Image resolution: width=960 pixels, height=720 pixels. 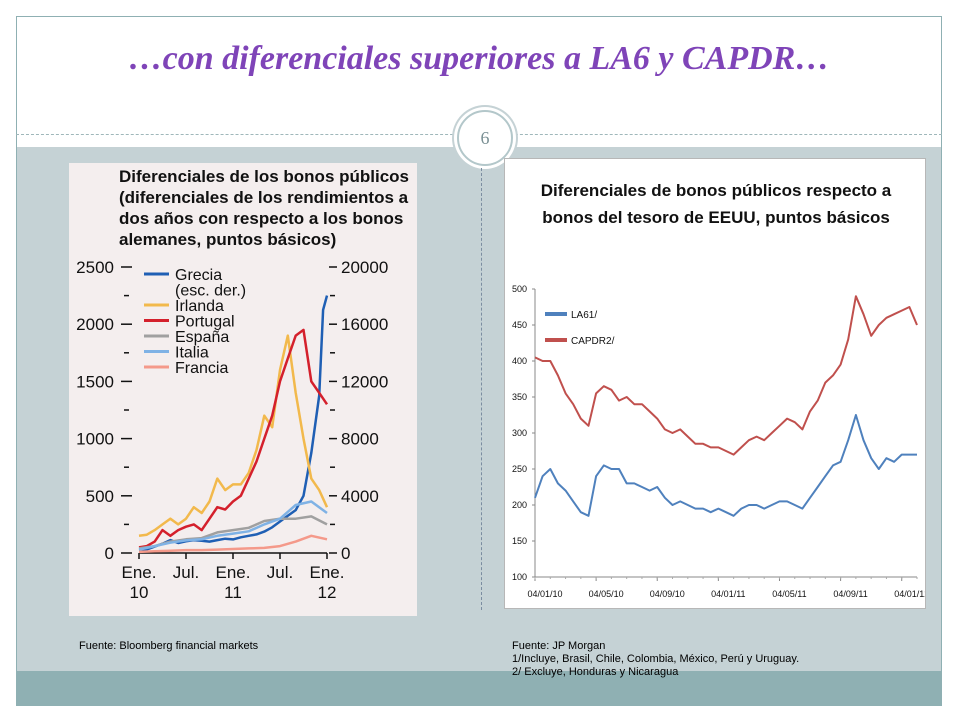 I want to click on y-axis-tick-label: 350, so click(x=519, y=397).